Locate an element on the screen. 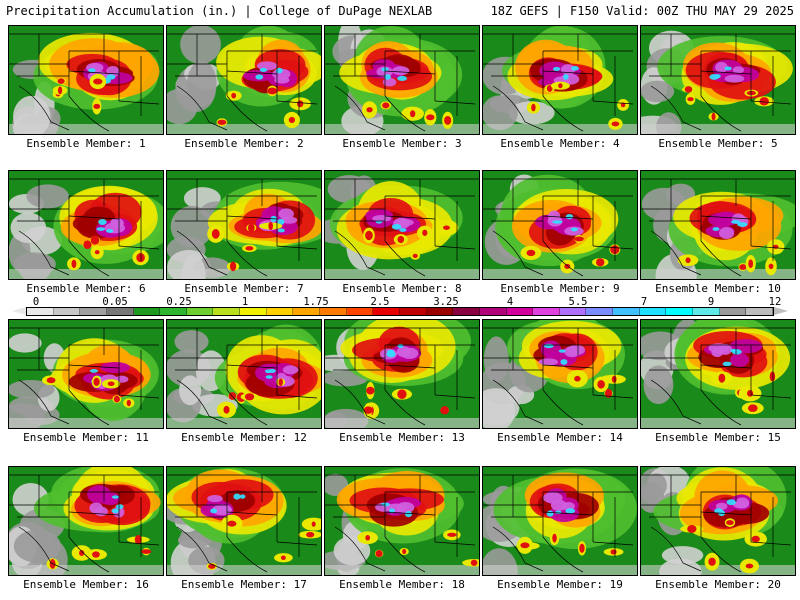 The width and height of the screenshot is (800, 600). colorbar-tick-label: 1 is located at coordinates (245, 302).